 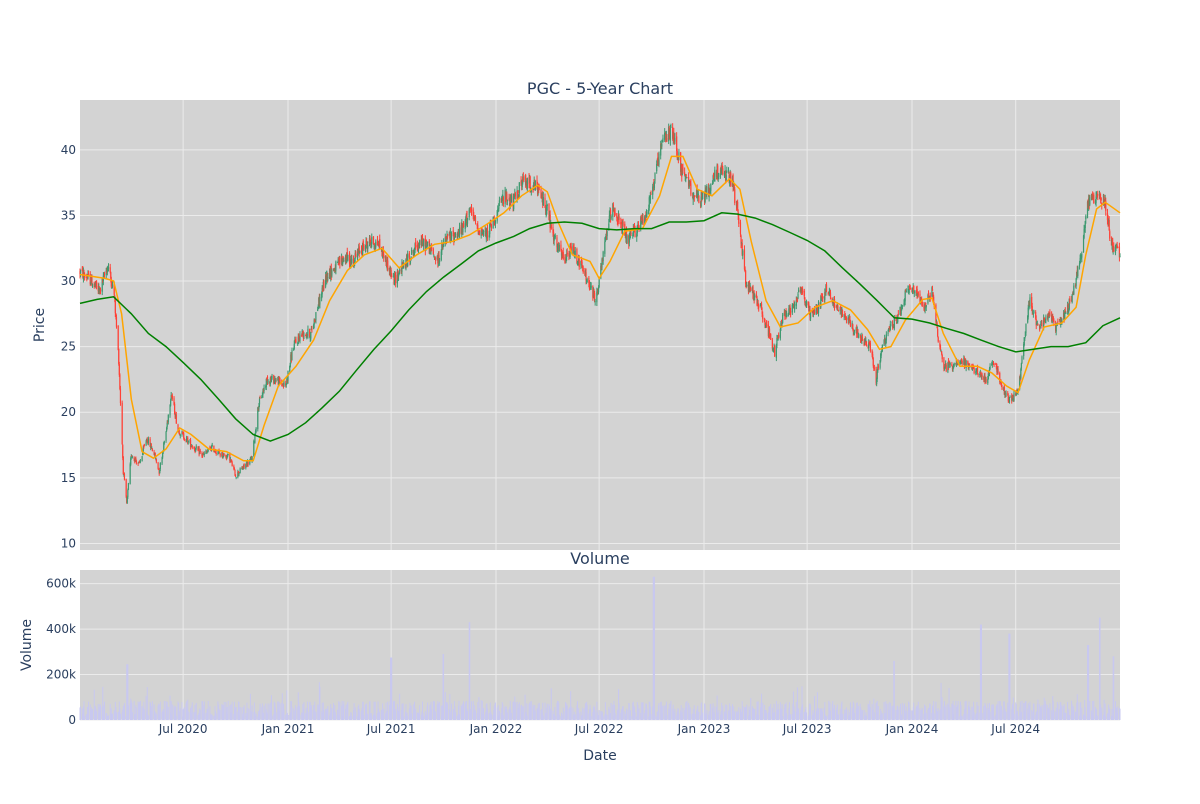 I want to click on price-y-axis-title: Price, so click(x=40, y=325).